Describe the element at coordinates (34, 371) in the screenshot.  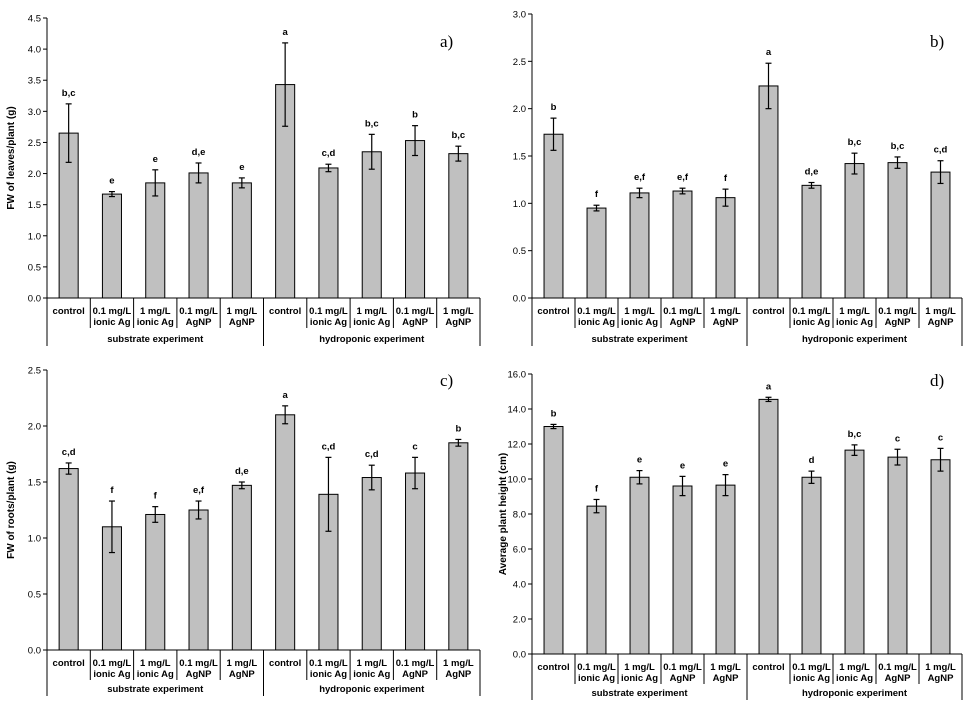
I see `y-tick-label: 2.5` at that location.